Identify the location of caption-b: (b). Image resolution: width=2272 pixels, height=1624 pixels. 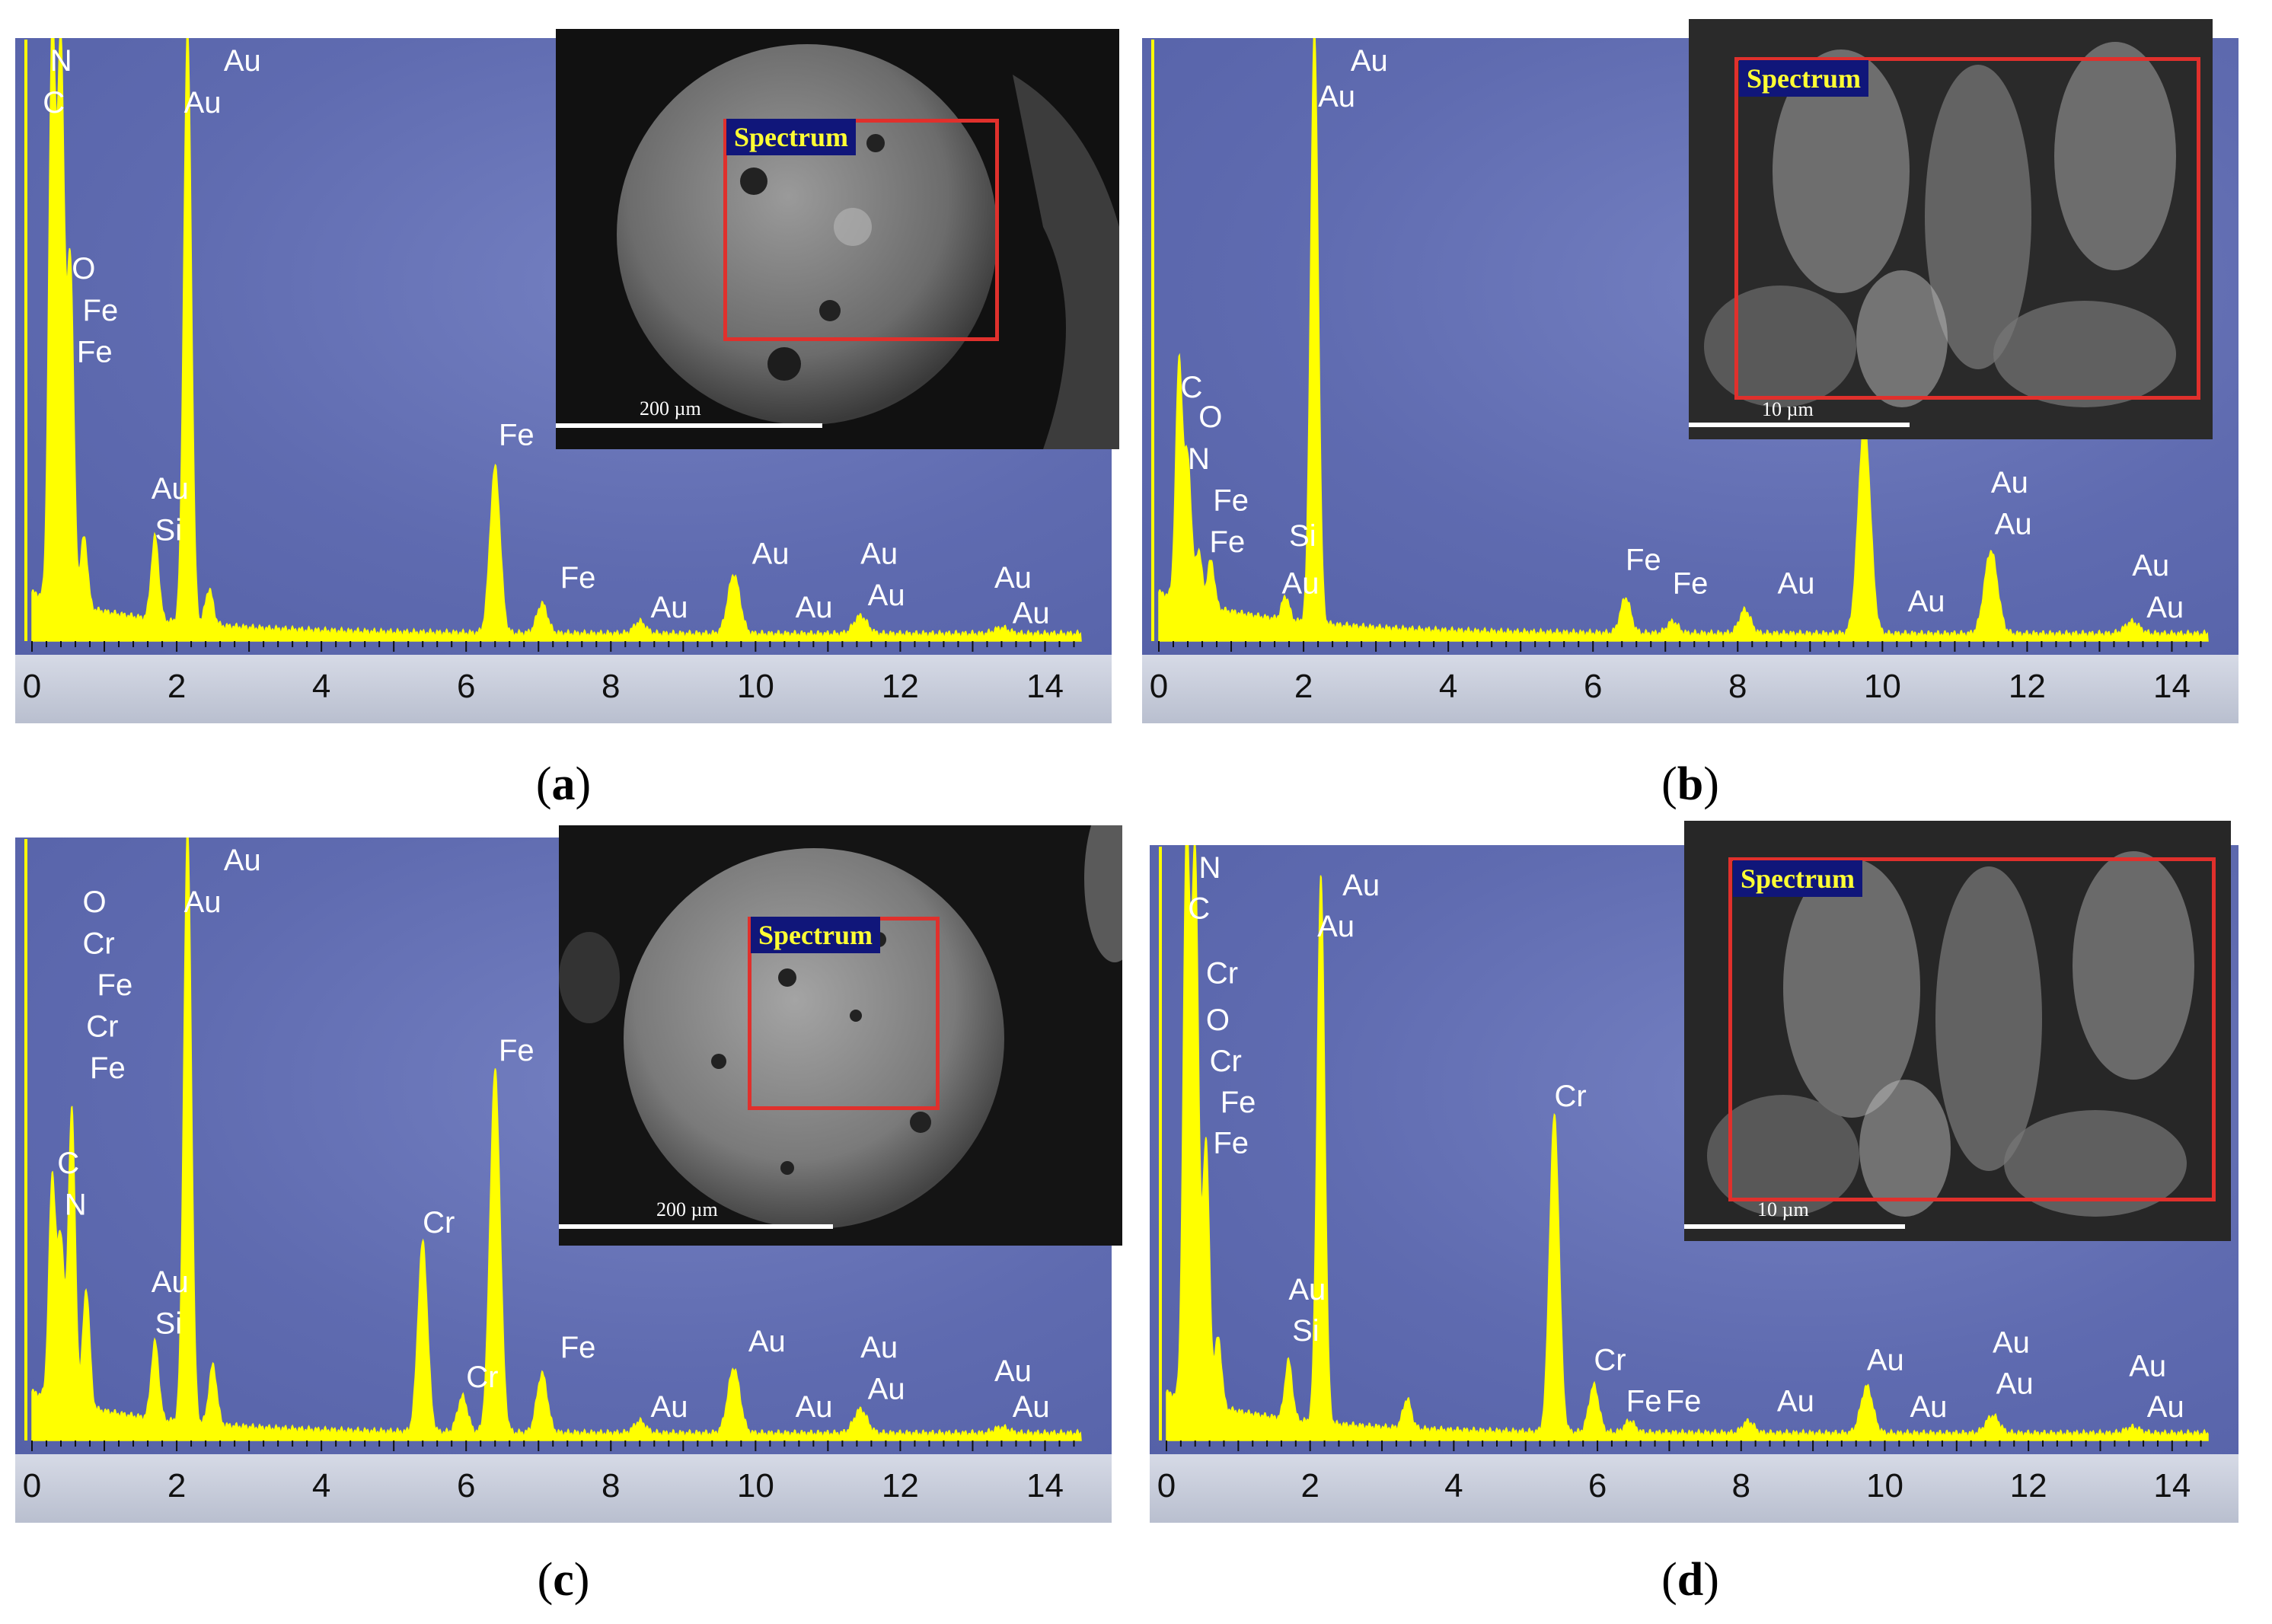
(1690, 784).